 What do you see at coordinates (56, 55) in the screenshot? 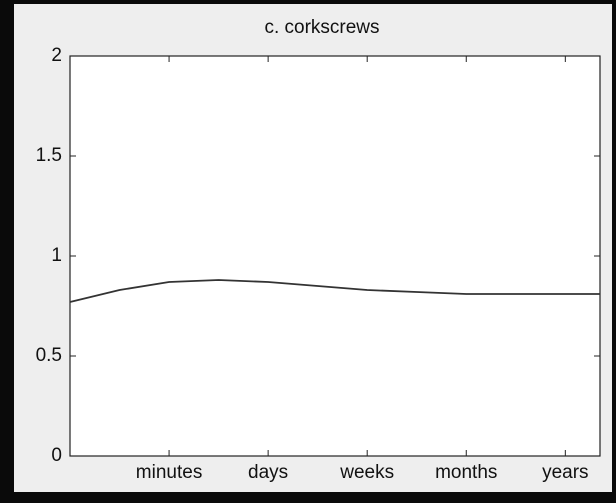
I see `y-tick-label: 2` at bounding box center [56, 55].